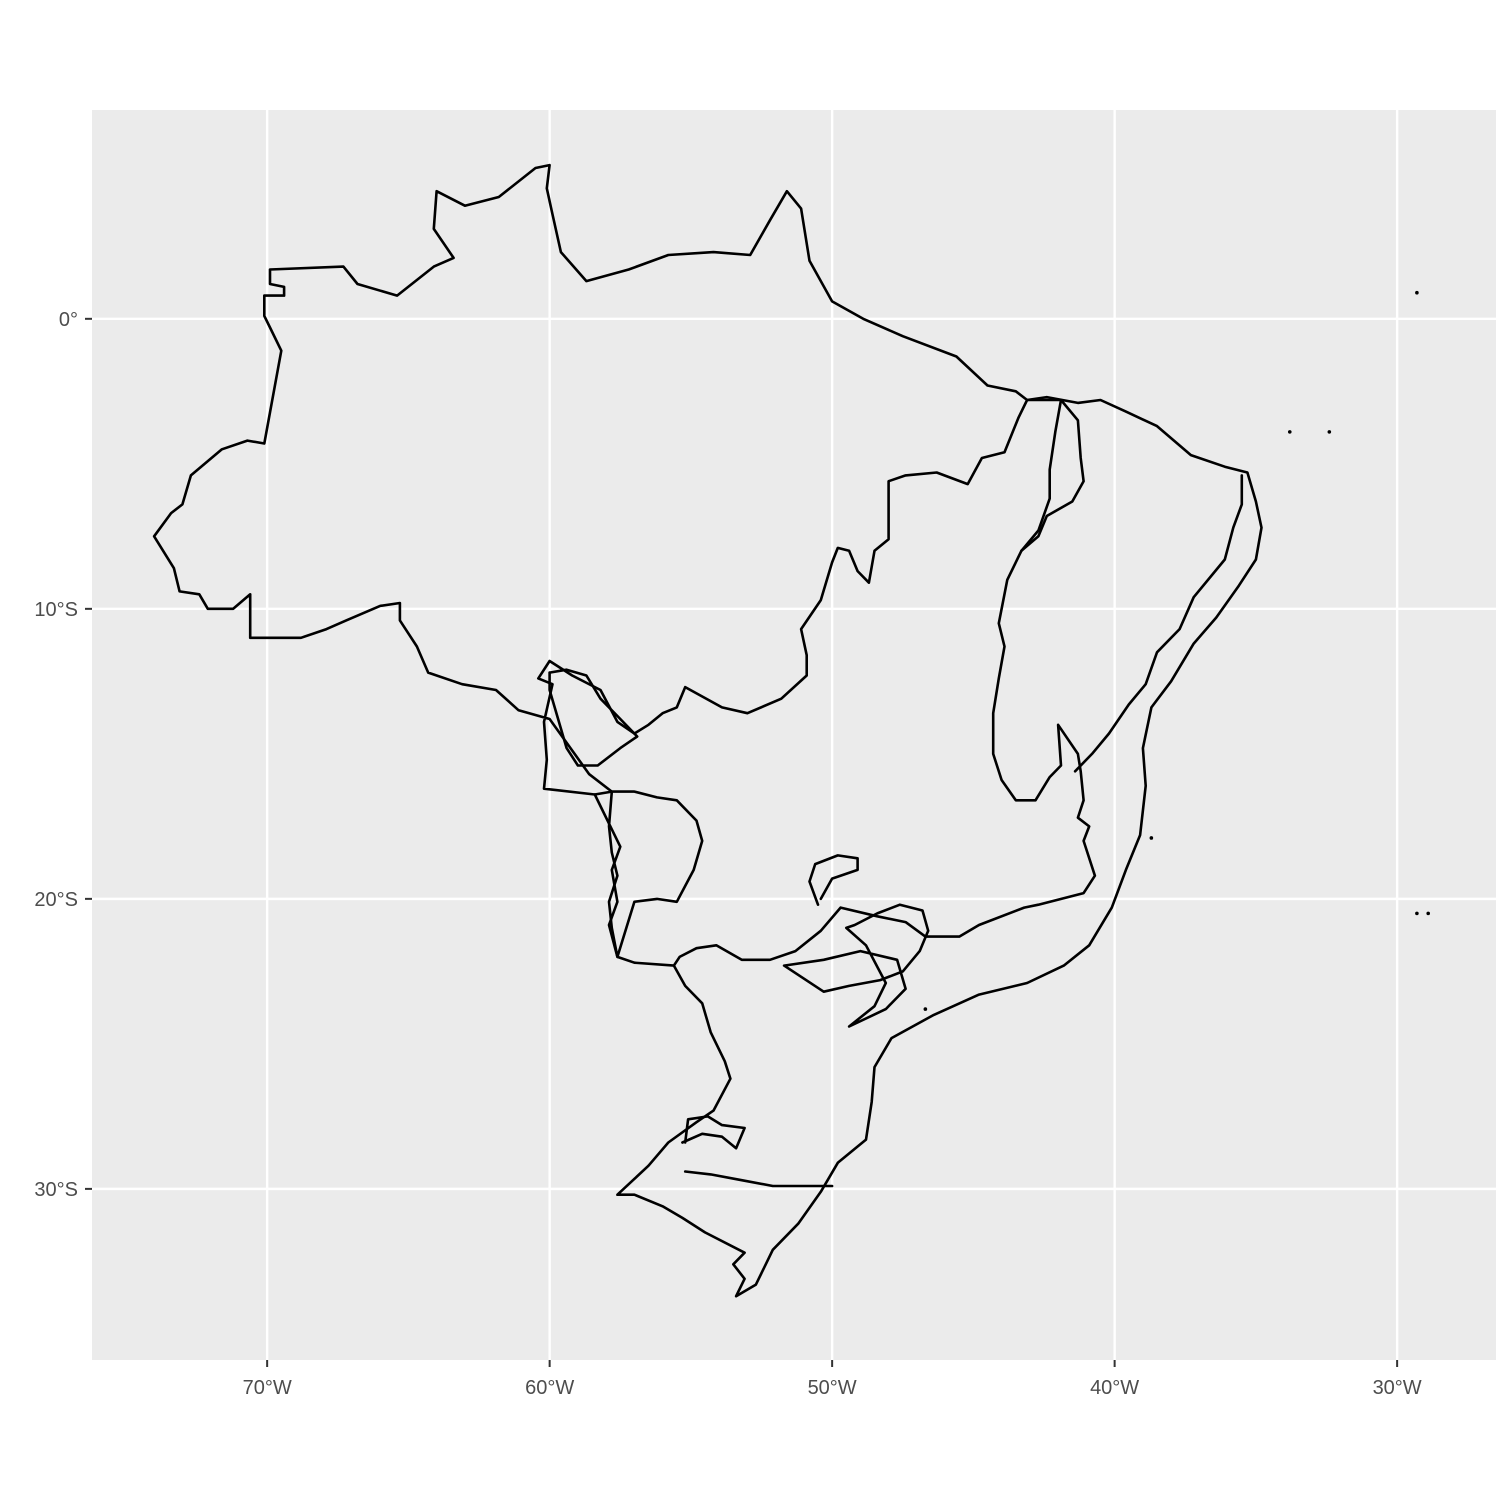 The image size is (1512, 1512). What do you see at coordinates (56, 900) in the screenshot?
I see `y-tick-label: 20°S` at bounding box center [56, 900].